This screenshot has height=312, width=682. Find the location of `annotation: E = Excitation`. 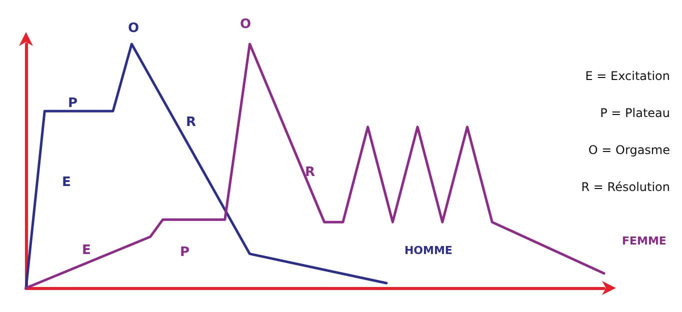

annotation: E = Excitation is located at coordinates (627, 76).